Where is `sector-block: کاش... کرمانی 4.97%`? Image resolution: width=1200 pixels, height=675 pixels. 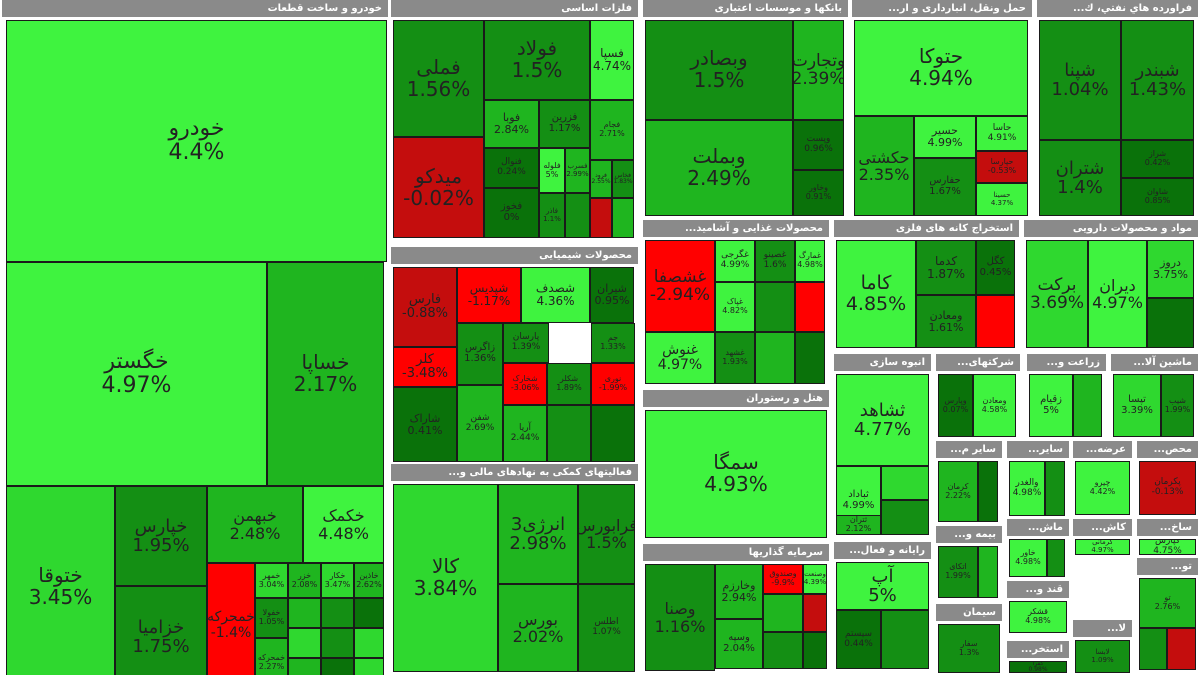 sector-block: کاش... کرمانی 4.97% is located at coordinates (1102, 537).